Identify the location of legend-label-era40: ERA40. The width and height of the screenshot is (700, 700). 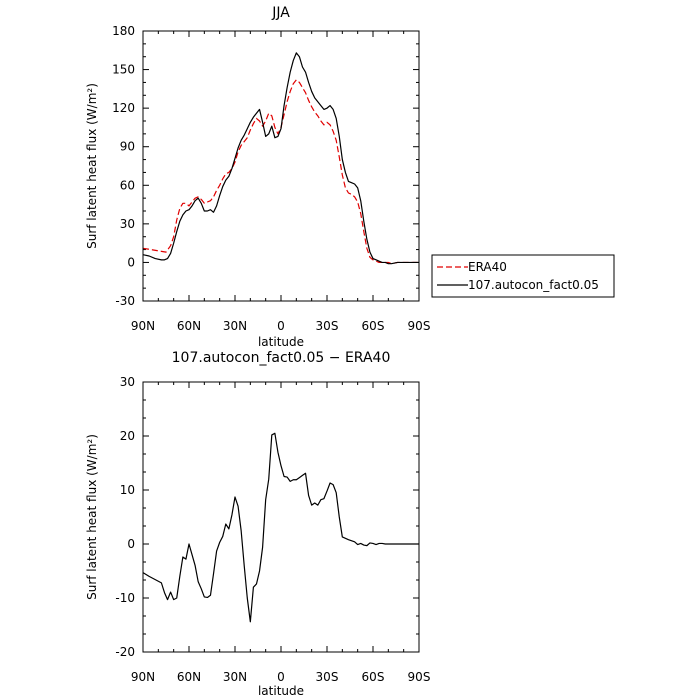
(487, 267).